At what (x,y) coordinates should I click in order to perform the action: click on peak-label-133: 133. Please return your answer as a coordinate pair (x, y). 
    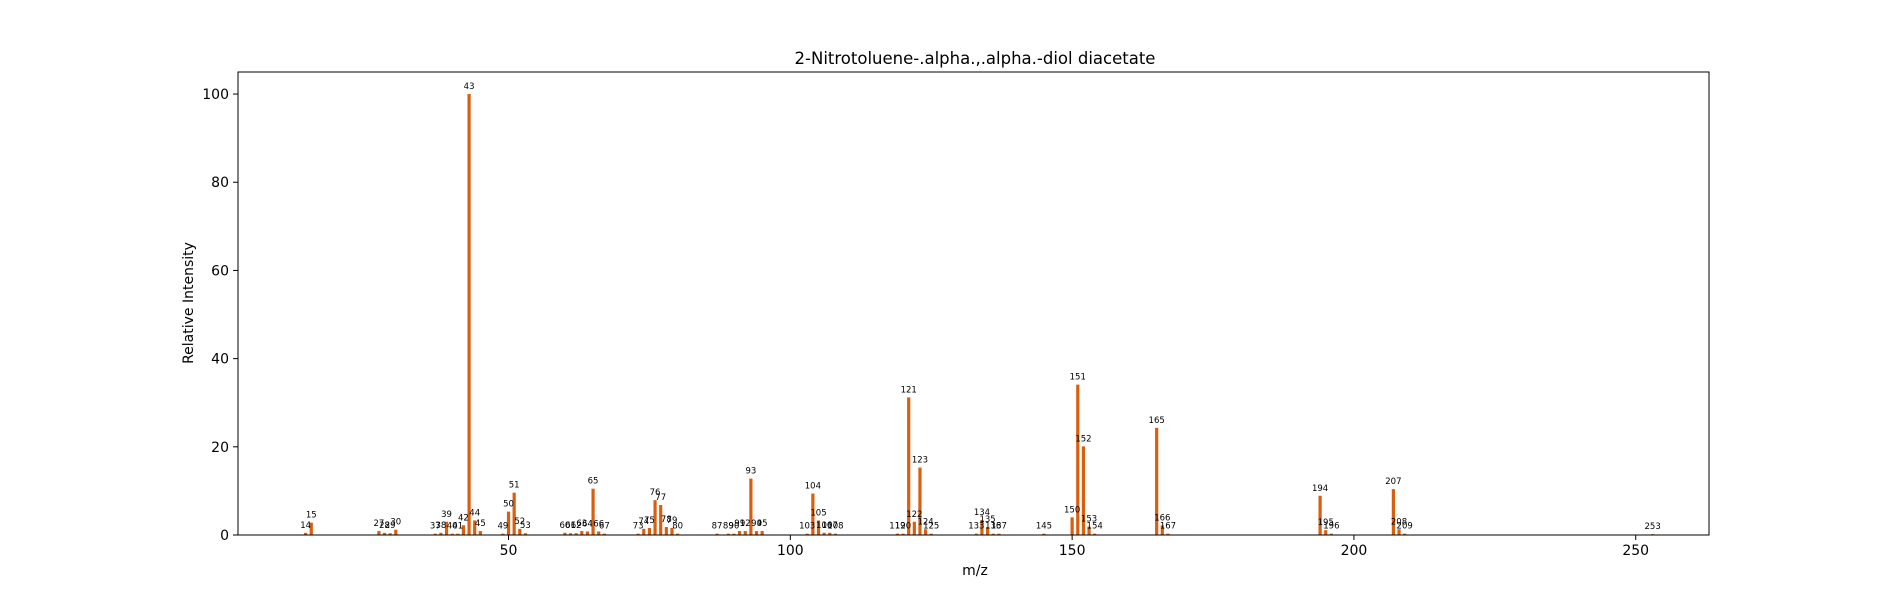
    Looking at the image, I should click on (976, 527).